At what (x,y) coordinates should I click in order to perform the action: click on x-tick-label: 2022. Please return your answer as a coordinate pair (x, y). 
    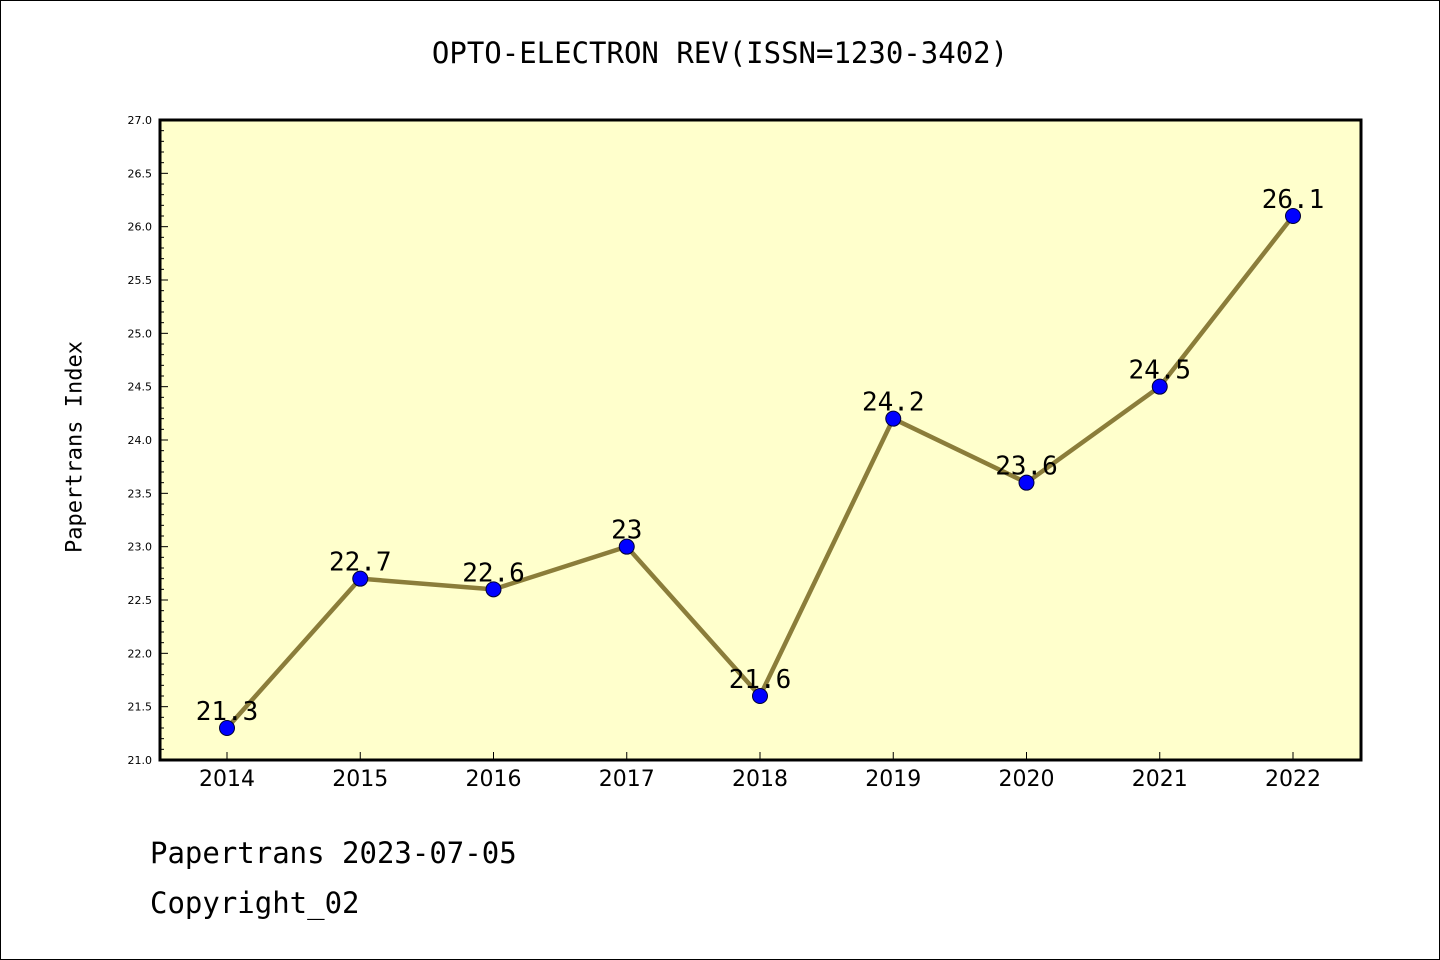
    Looking at the image, I should click on (1293, 779).